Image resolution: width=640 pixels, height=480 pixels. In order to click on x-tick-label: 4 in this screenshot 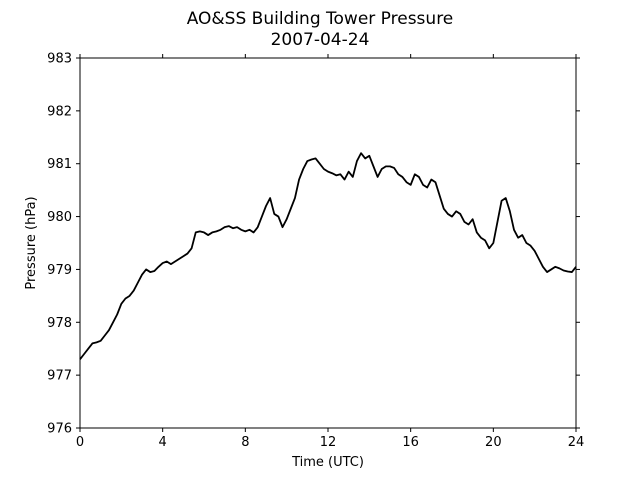, I will do `click(163, 442)`.